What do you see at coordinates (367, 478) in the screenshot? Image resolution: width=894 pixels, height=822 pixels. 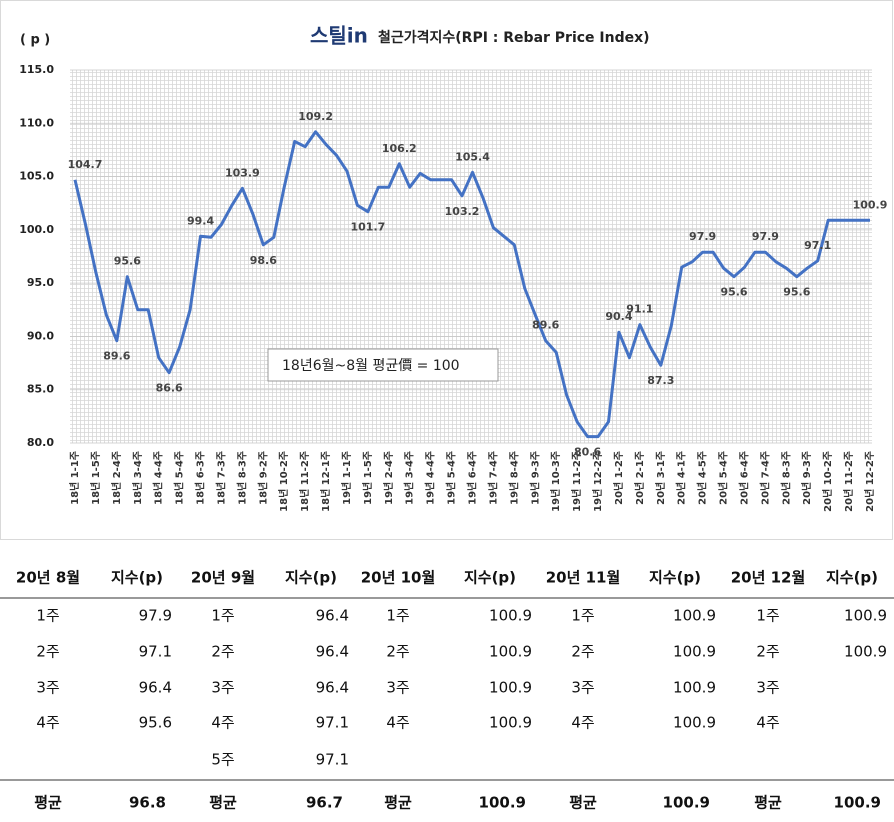 I see `x-tick-label: 19년 1-5주` at bounding box center [367, 478].